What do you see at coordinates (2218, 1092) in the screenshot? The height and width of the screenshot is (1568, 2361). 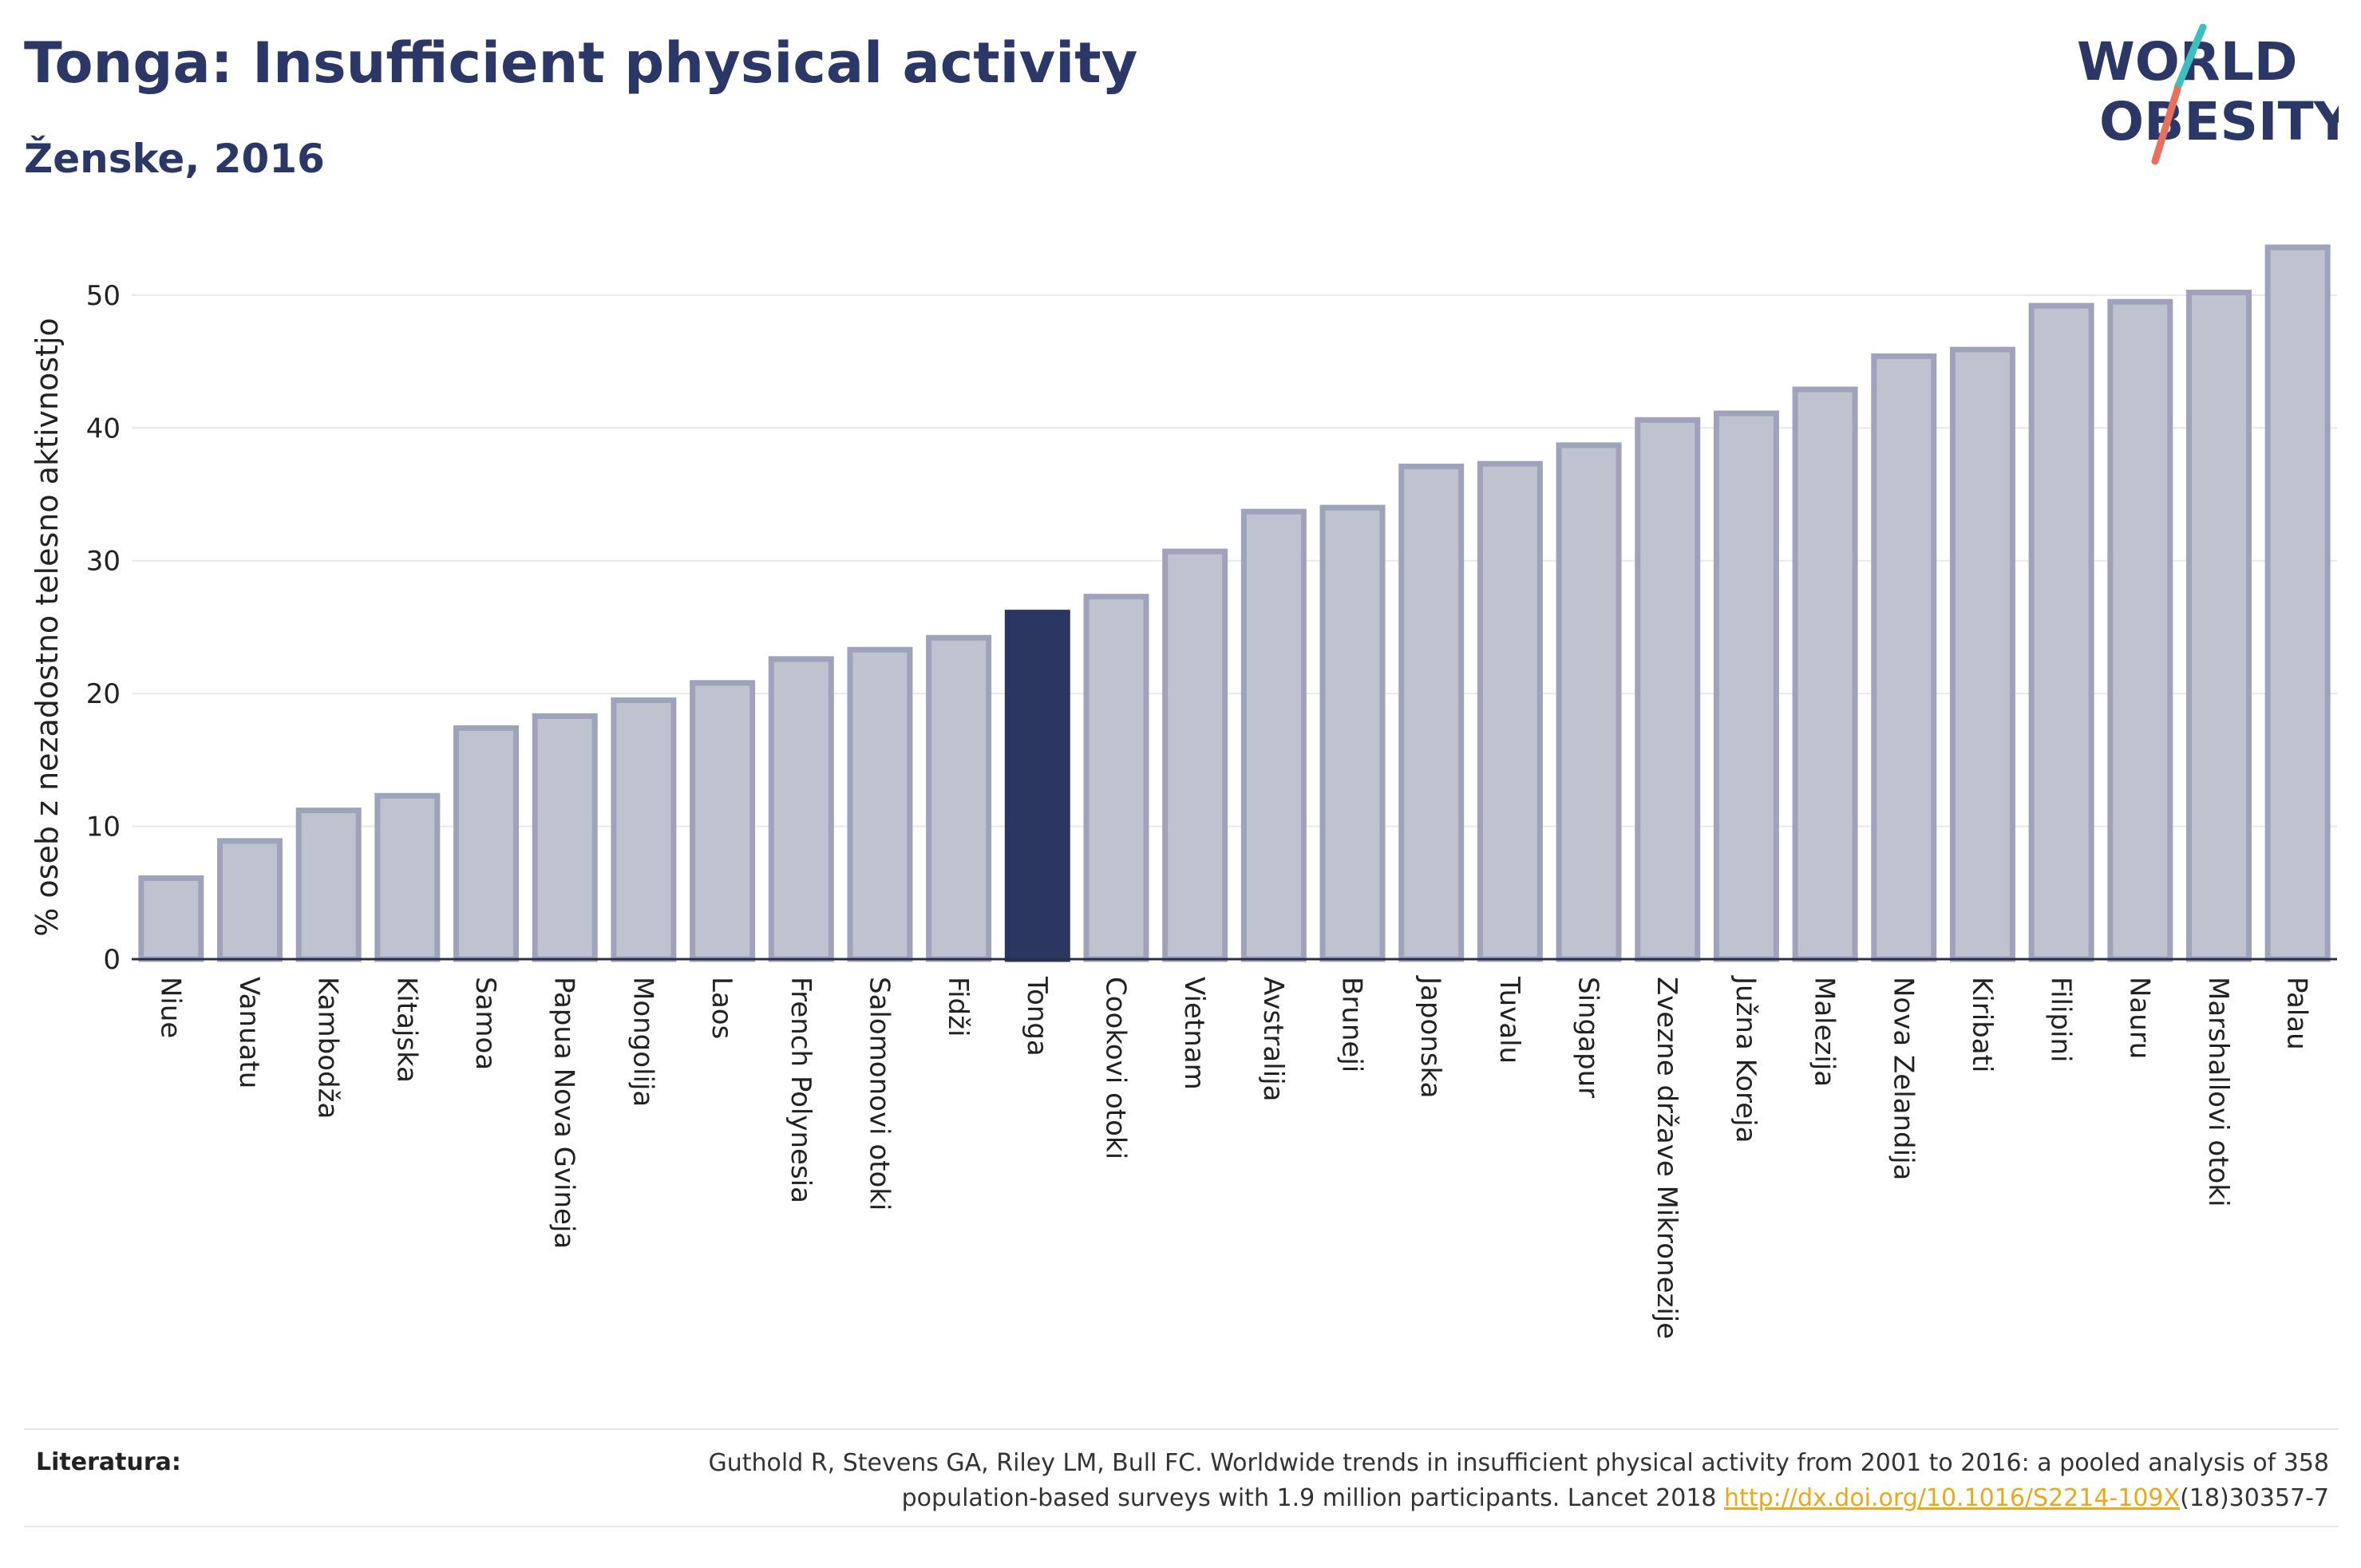 I see `x-tick-label: Marshallovi otoki` at bounding box center [2218, 1092].